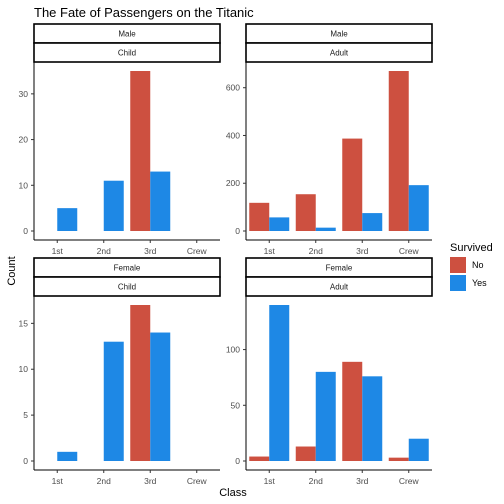 Image resolution: width=504 pixels, height=504 pixels. What do you see at coordinates (24, 323) in the screenshot?
I see `y-tick-label: 15` at bounding box center [24, 323].